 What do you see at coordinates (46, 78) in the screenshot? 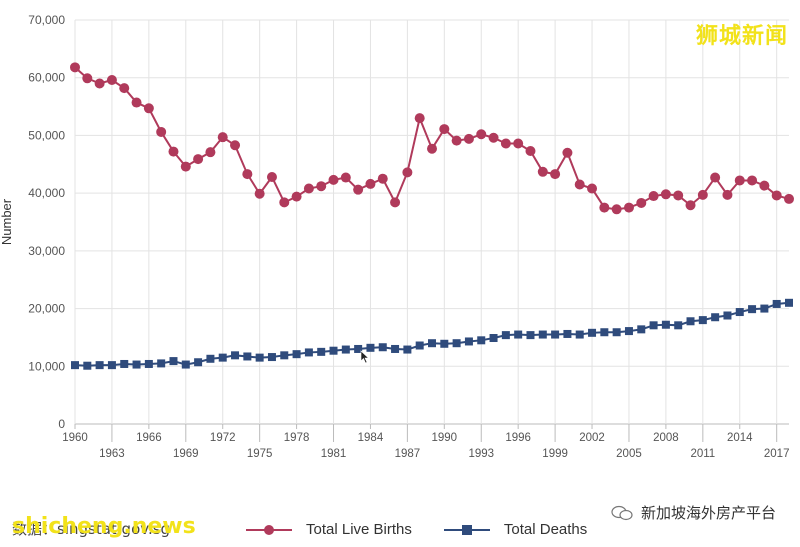
I see `y-tick-label: 60,000` at bounding box center [46, 78].